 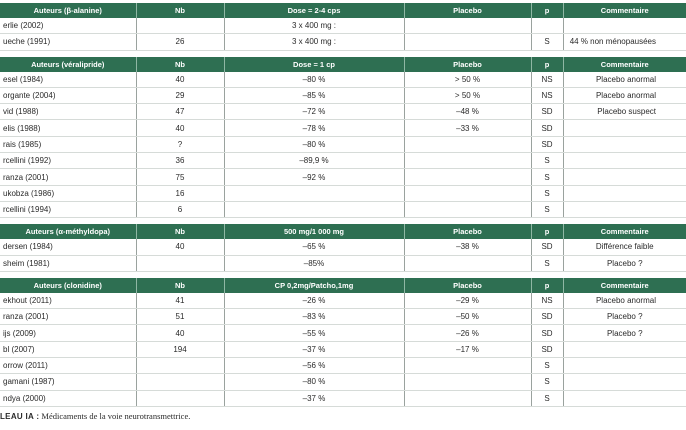 I want to click on table-cell: –38 %, so click(x=468, y=247).